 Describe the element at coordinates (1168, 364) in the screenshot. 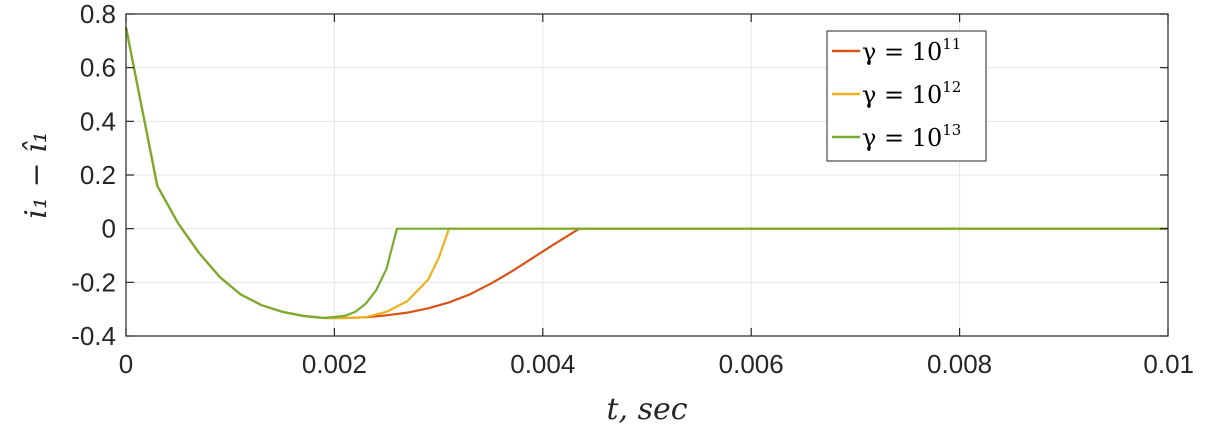

I see `x-tick-label: 0.01` at that location.